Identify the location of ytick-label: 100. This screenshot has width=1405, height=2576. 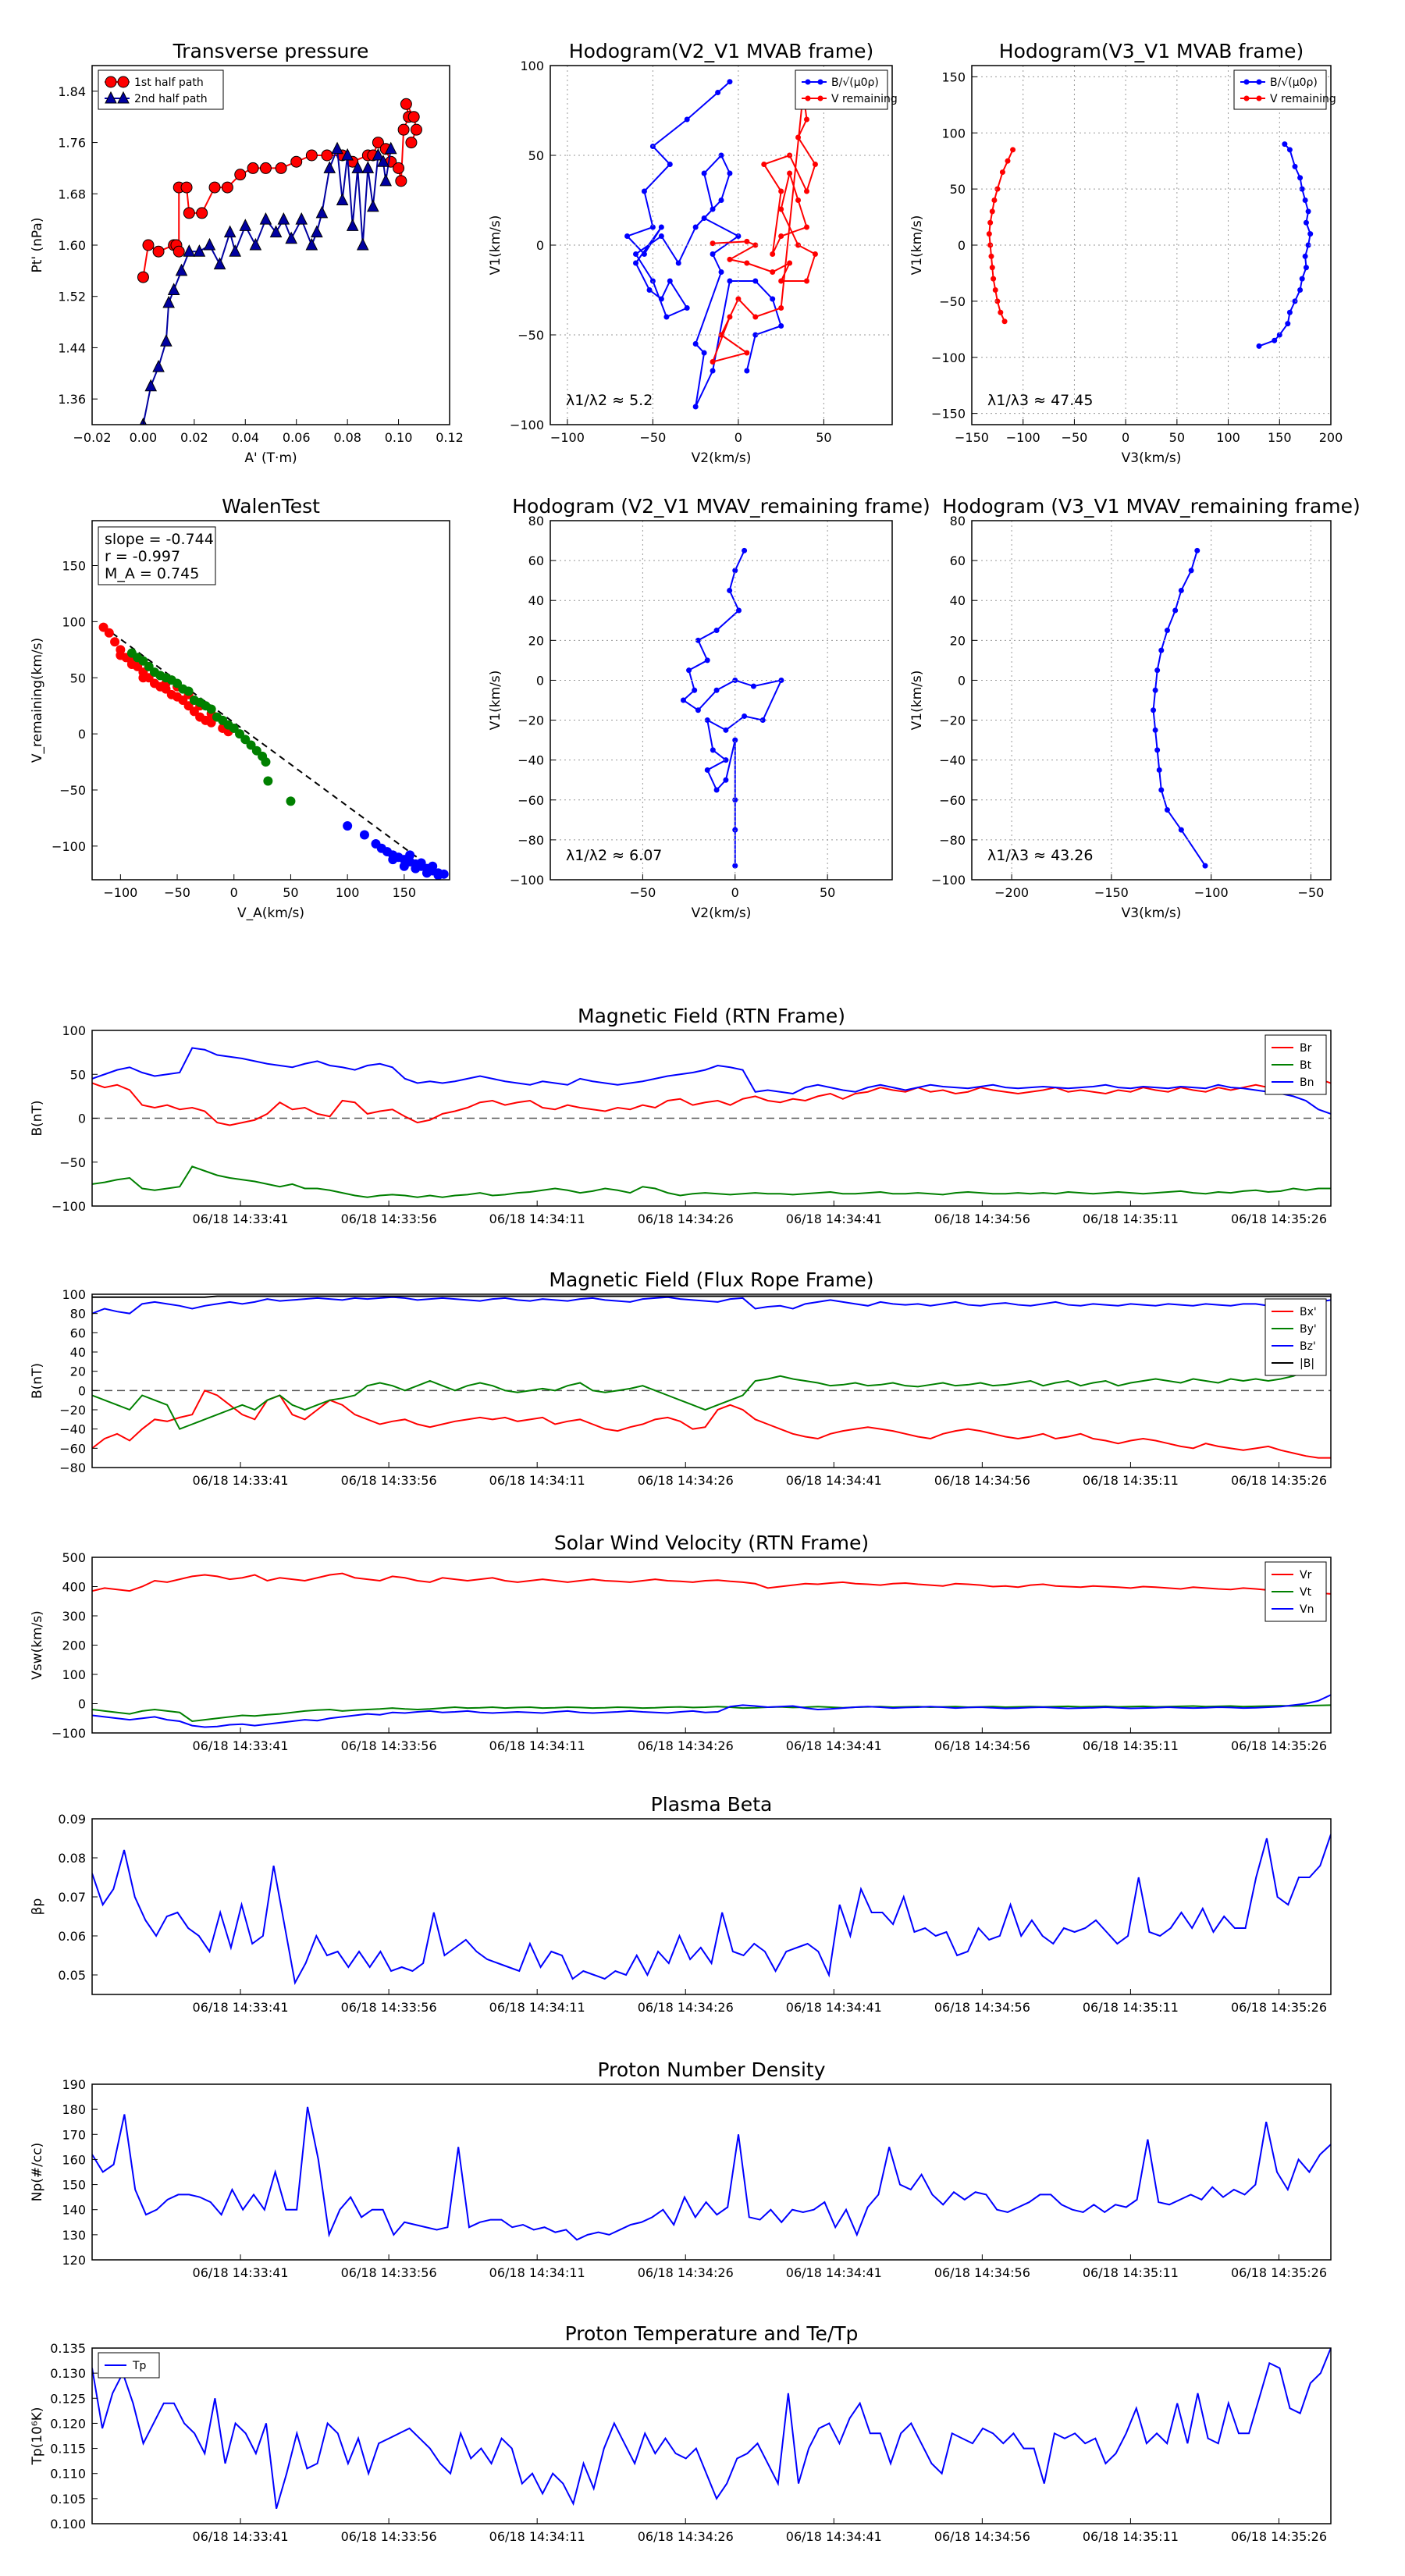
(74, 621).